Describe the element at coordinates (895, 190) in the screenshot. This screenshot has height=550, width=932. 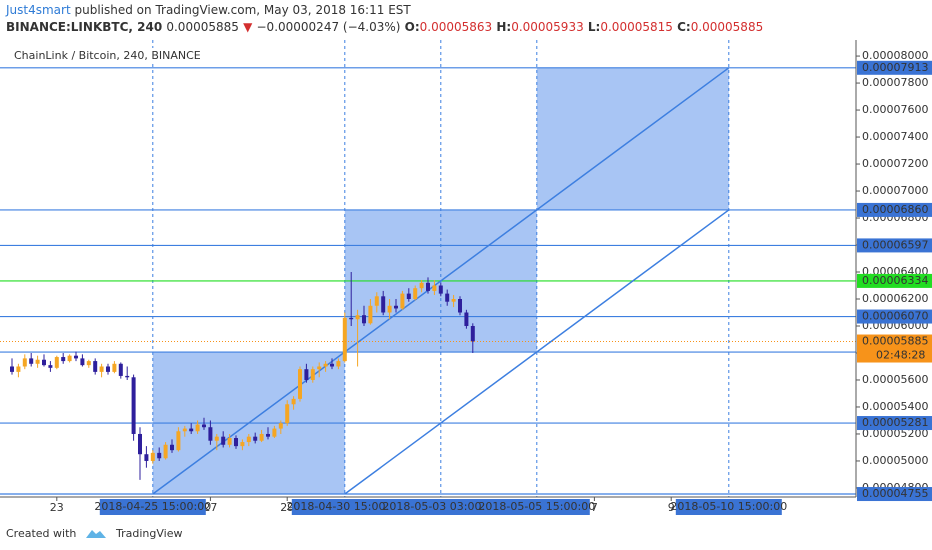
I see `y-tick-label: 0.00007000` at that location.